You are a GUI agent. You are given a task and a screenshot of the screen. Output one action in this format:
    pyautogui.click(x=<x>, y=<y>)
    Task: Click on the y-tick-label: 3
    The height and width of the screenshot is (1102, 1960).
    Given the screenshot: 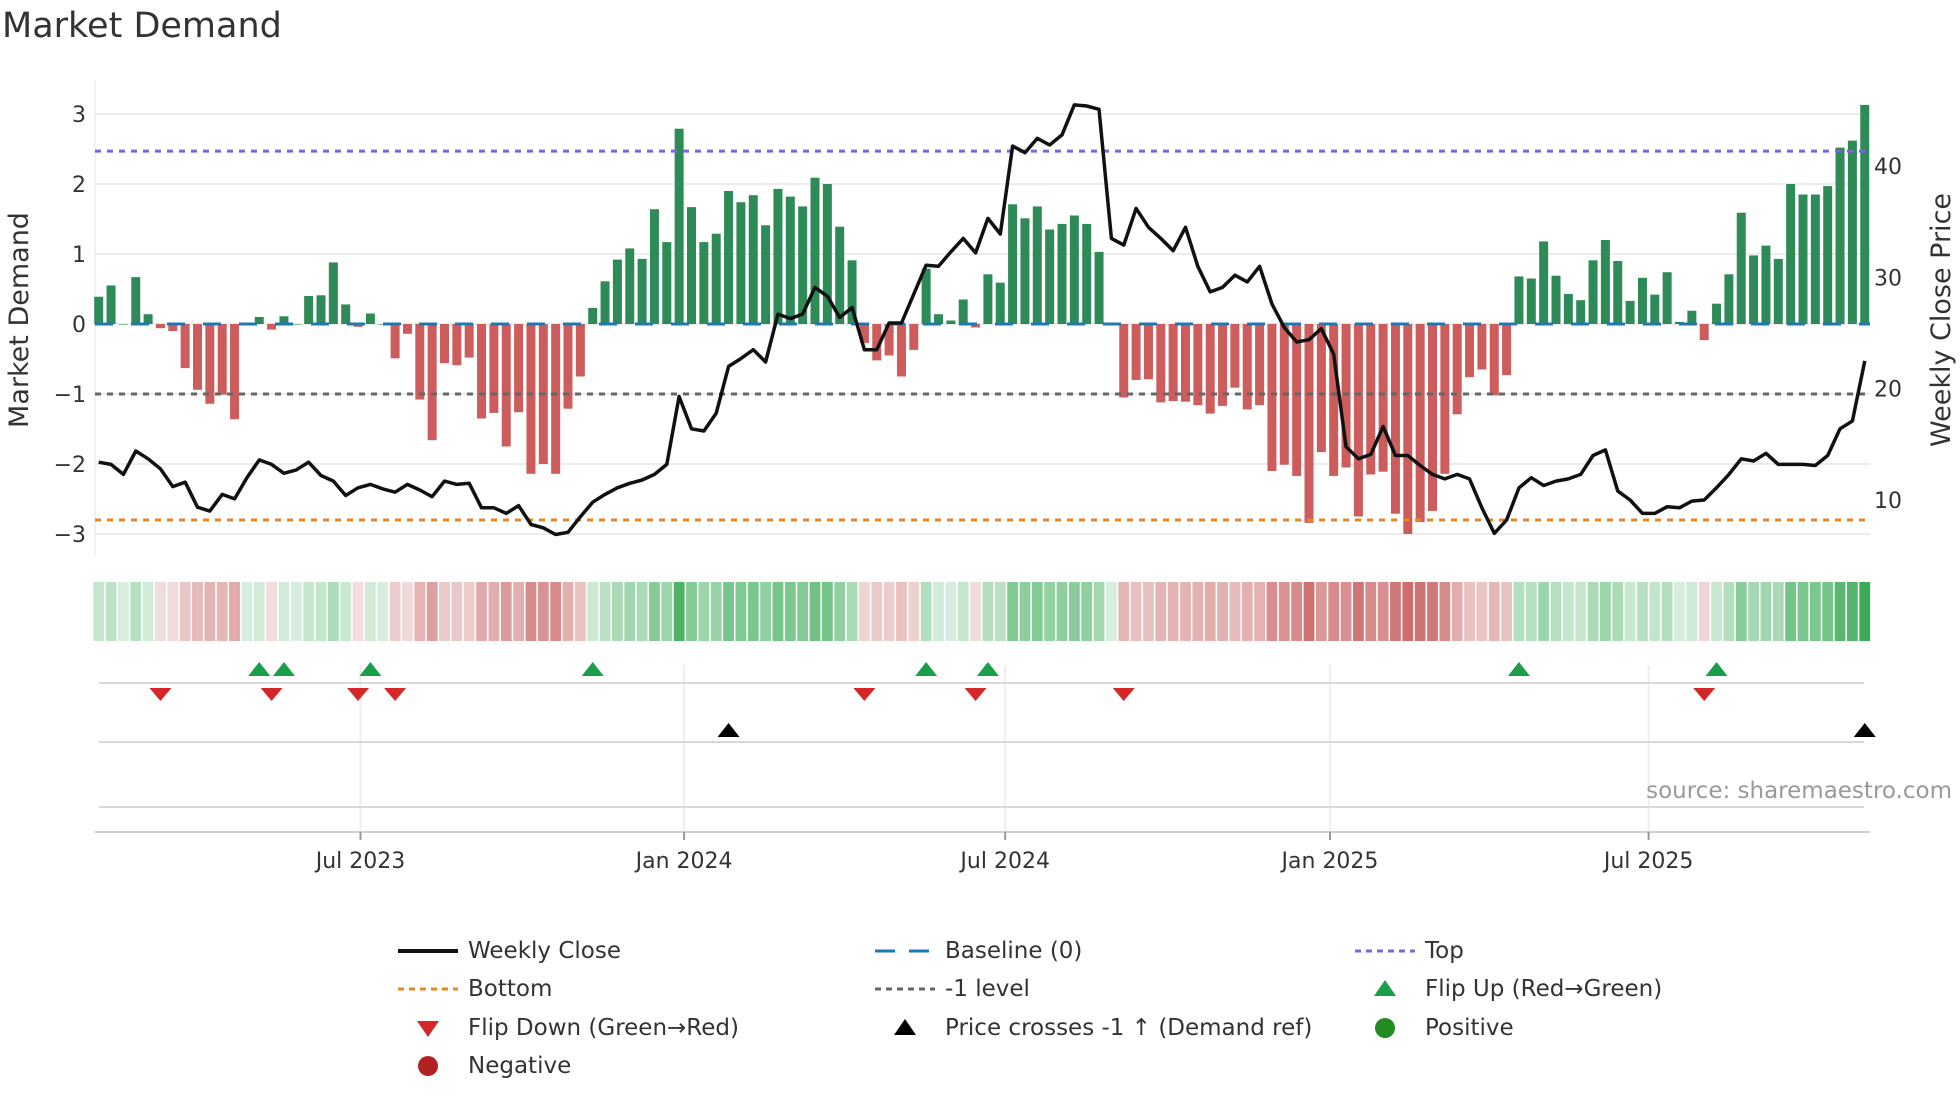 What is the action you would take?
    pyautogui.click(x=79, y=115)
    